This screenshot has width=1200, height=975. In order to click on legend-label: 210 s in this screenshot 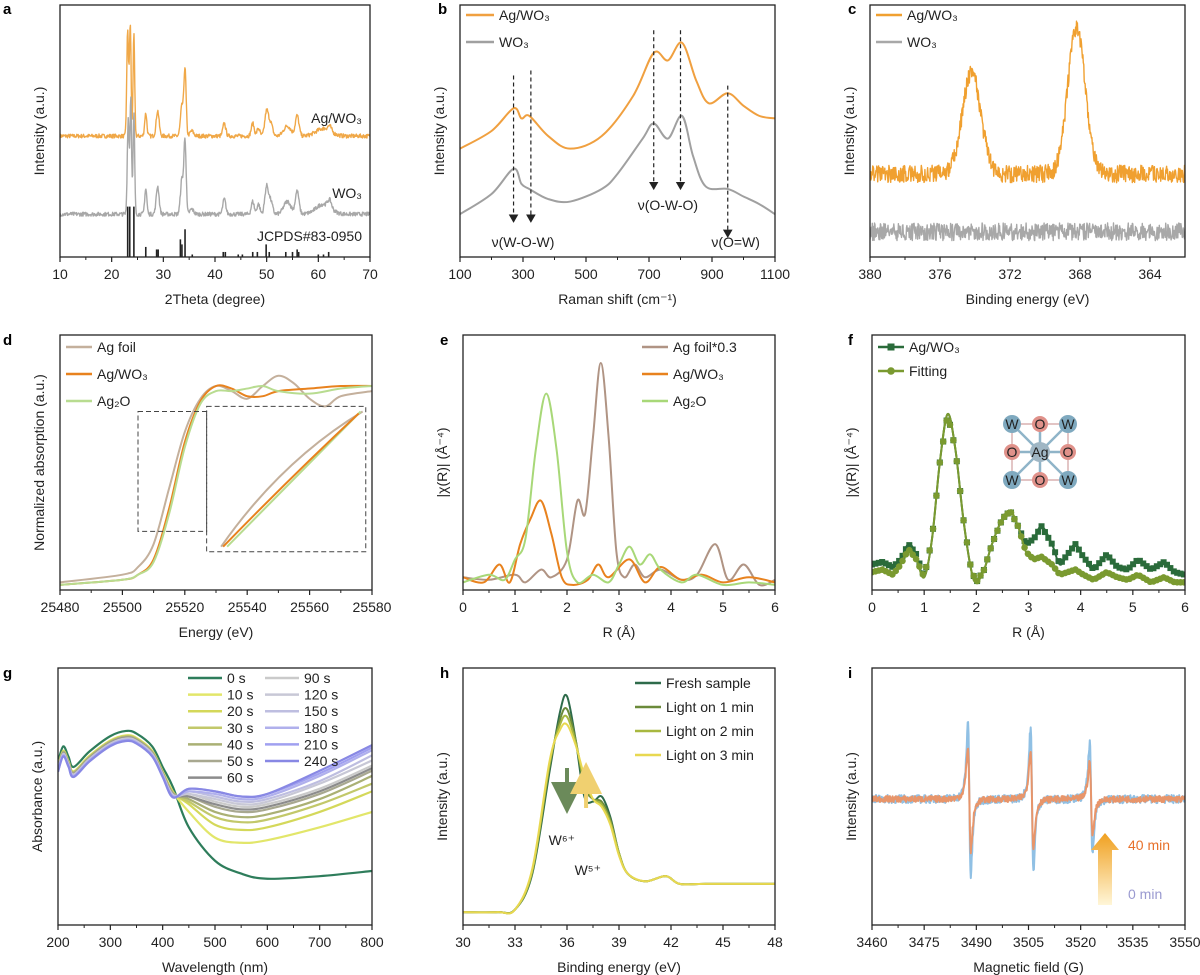, I will do `click(321, 744)`.